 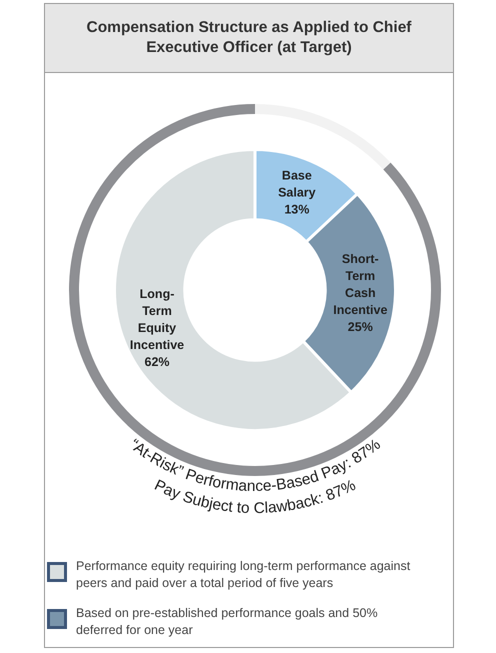 I want to click on slice-label: Long-Term Equity Incentive, so click(x=157, y=319).